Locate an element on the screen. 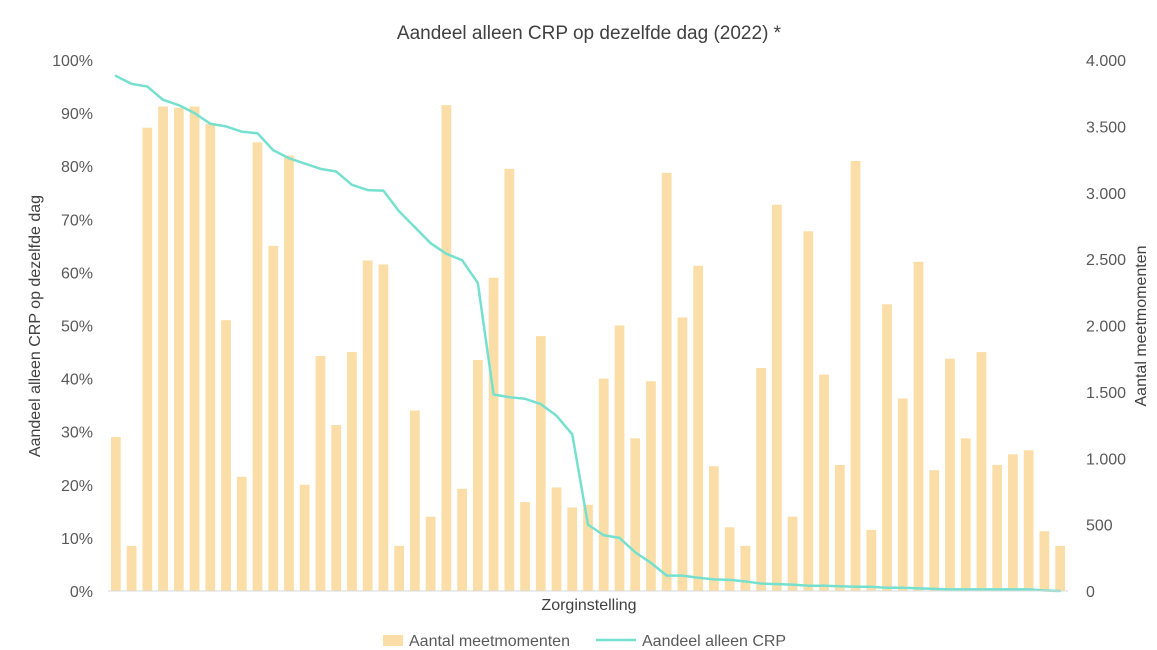 The width and height of the screenshot is (1157, 650). y-right-tick-label: 4.000 is located at coordinates (1106, 61).